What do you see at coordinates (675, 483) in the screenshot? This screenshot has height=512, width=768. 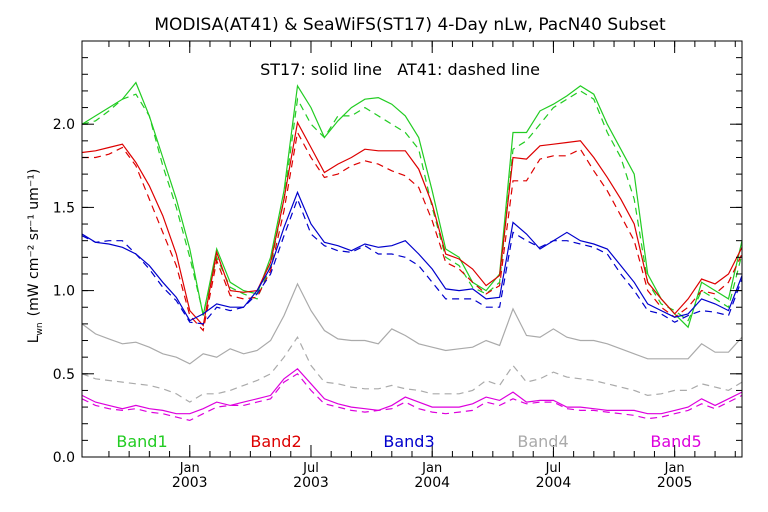 I see `x-tick-label-year: 2005` at bounding box center [675, 483].